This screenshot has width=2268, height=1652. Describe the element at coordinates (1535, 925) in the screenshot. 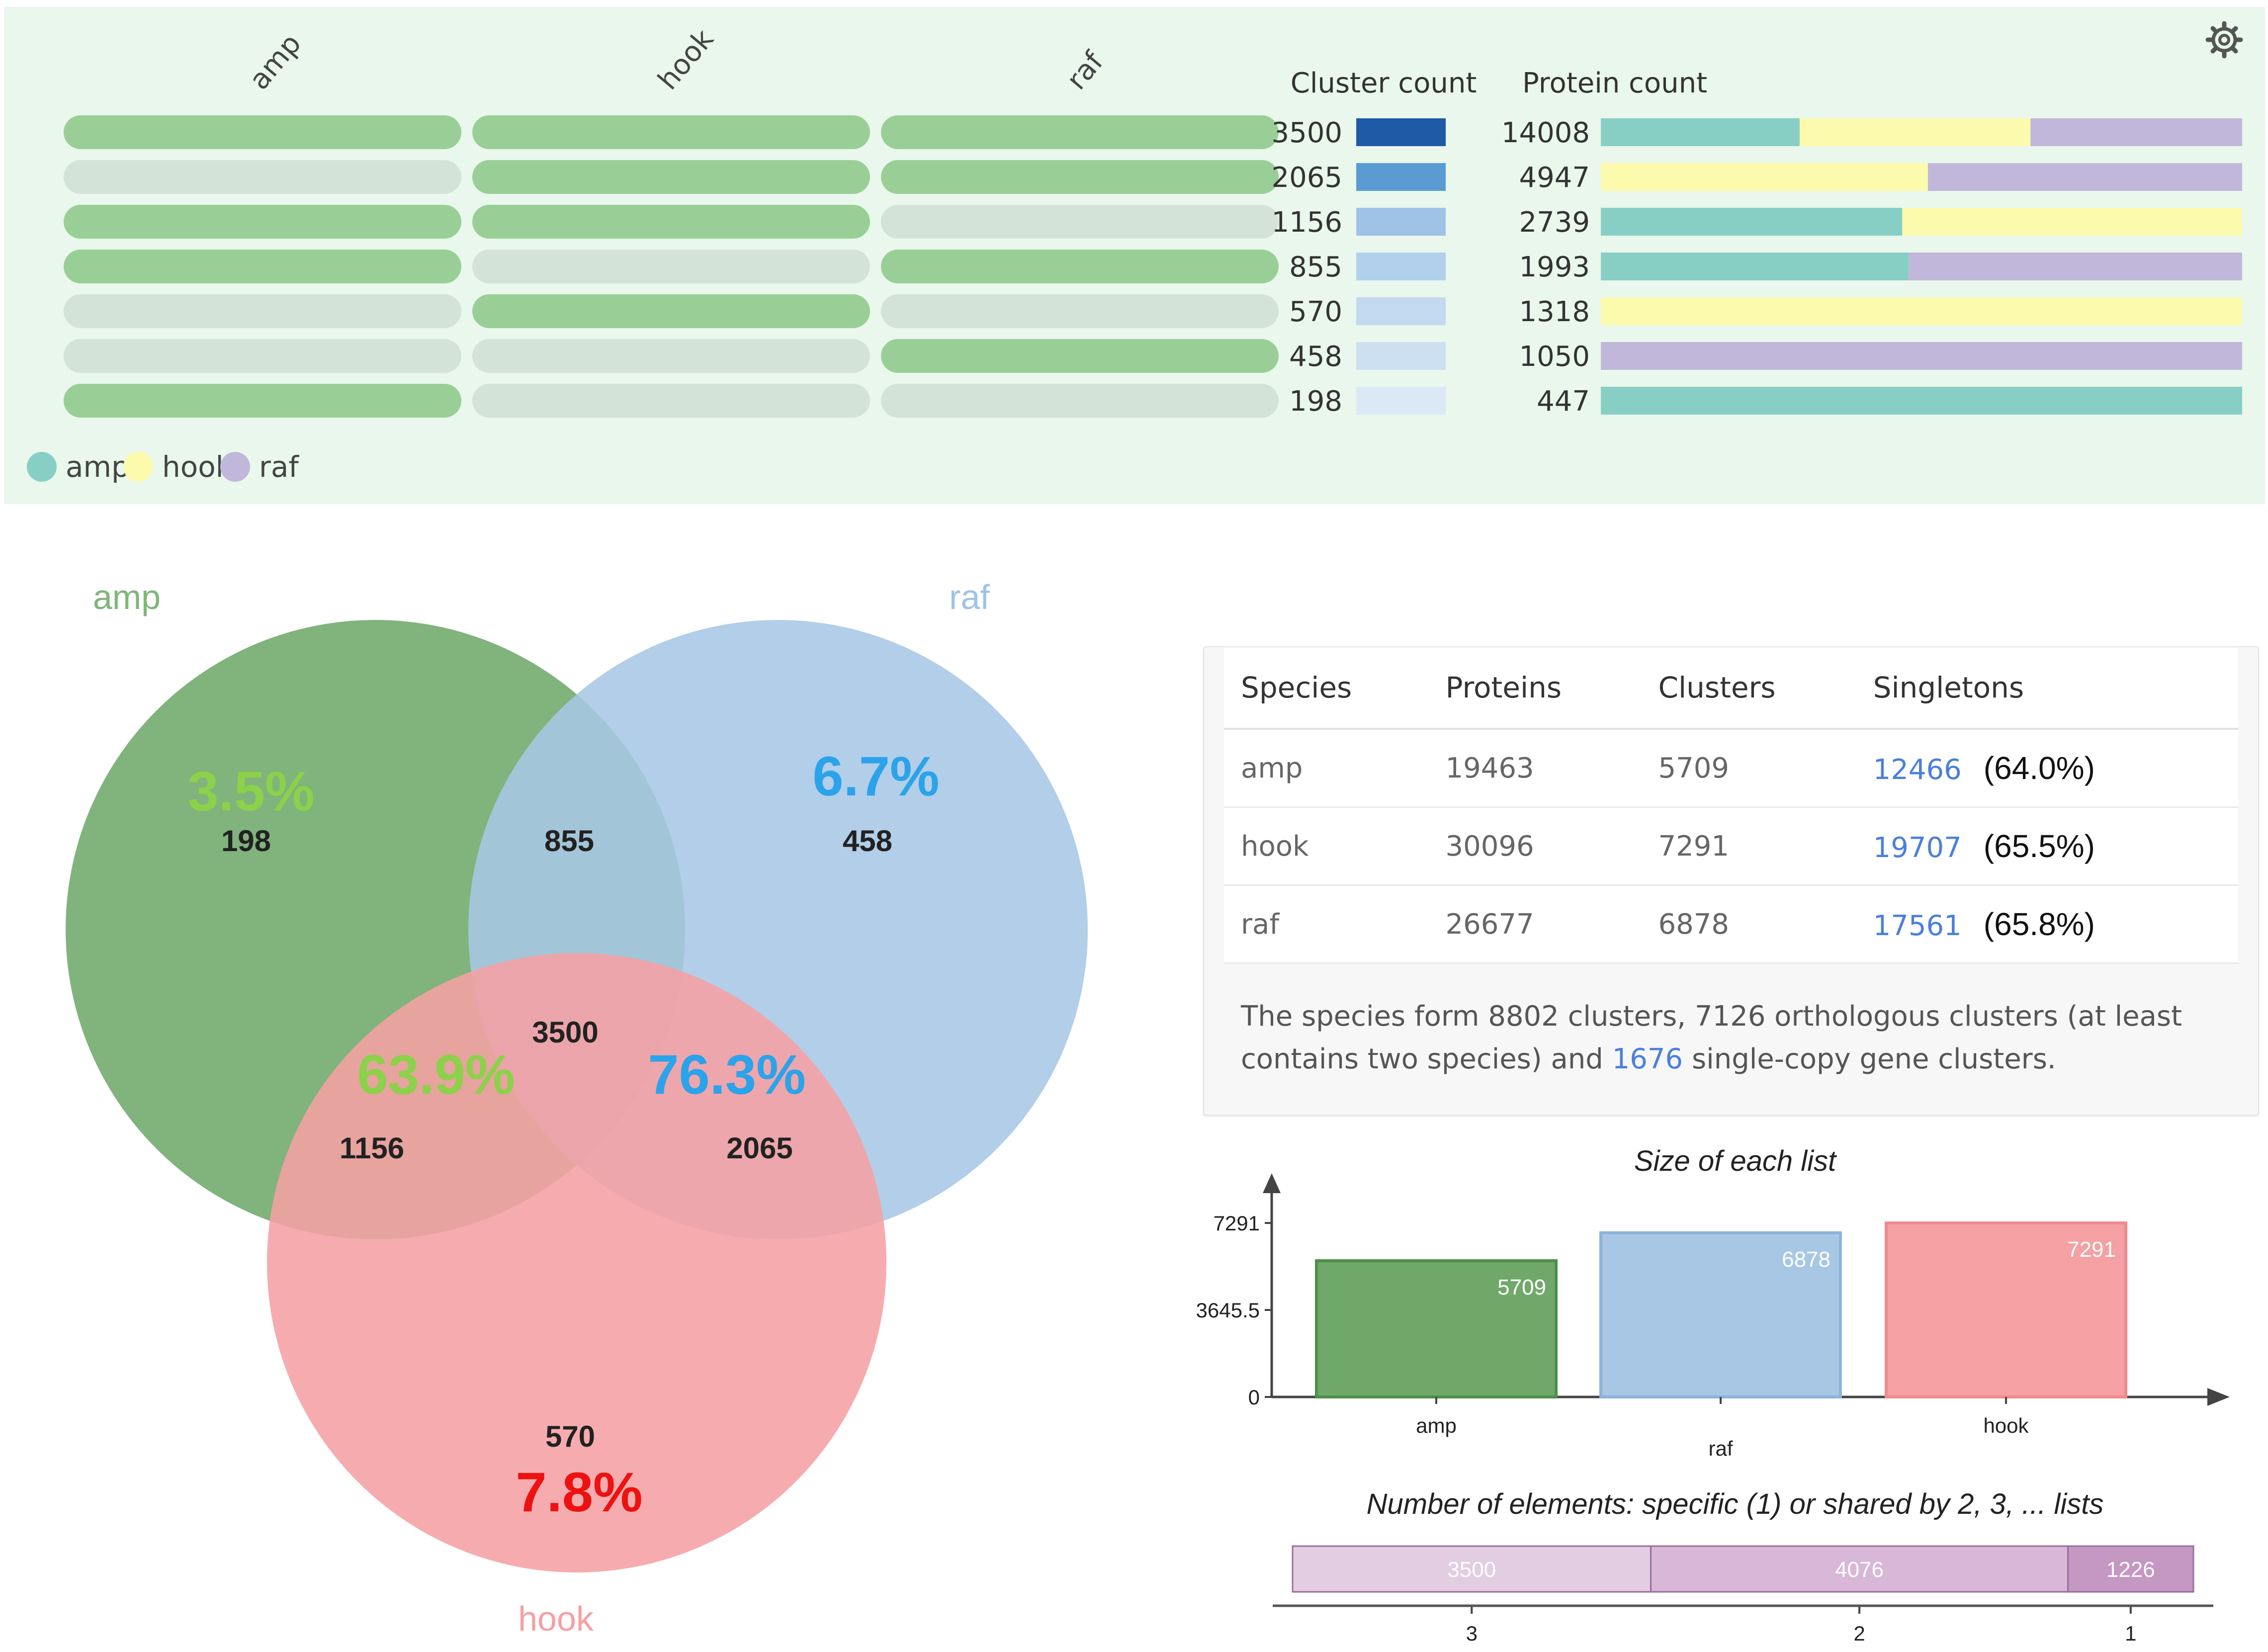

I see `cell-proteins: 26677` at that location.